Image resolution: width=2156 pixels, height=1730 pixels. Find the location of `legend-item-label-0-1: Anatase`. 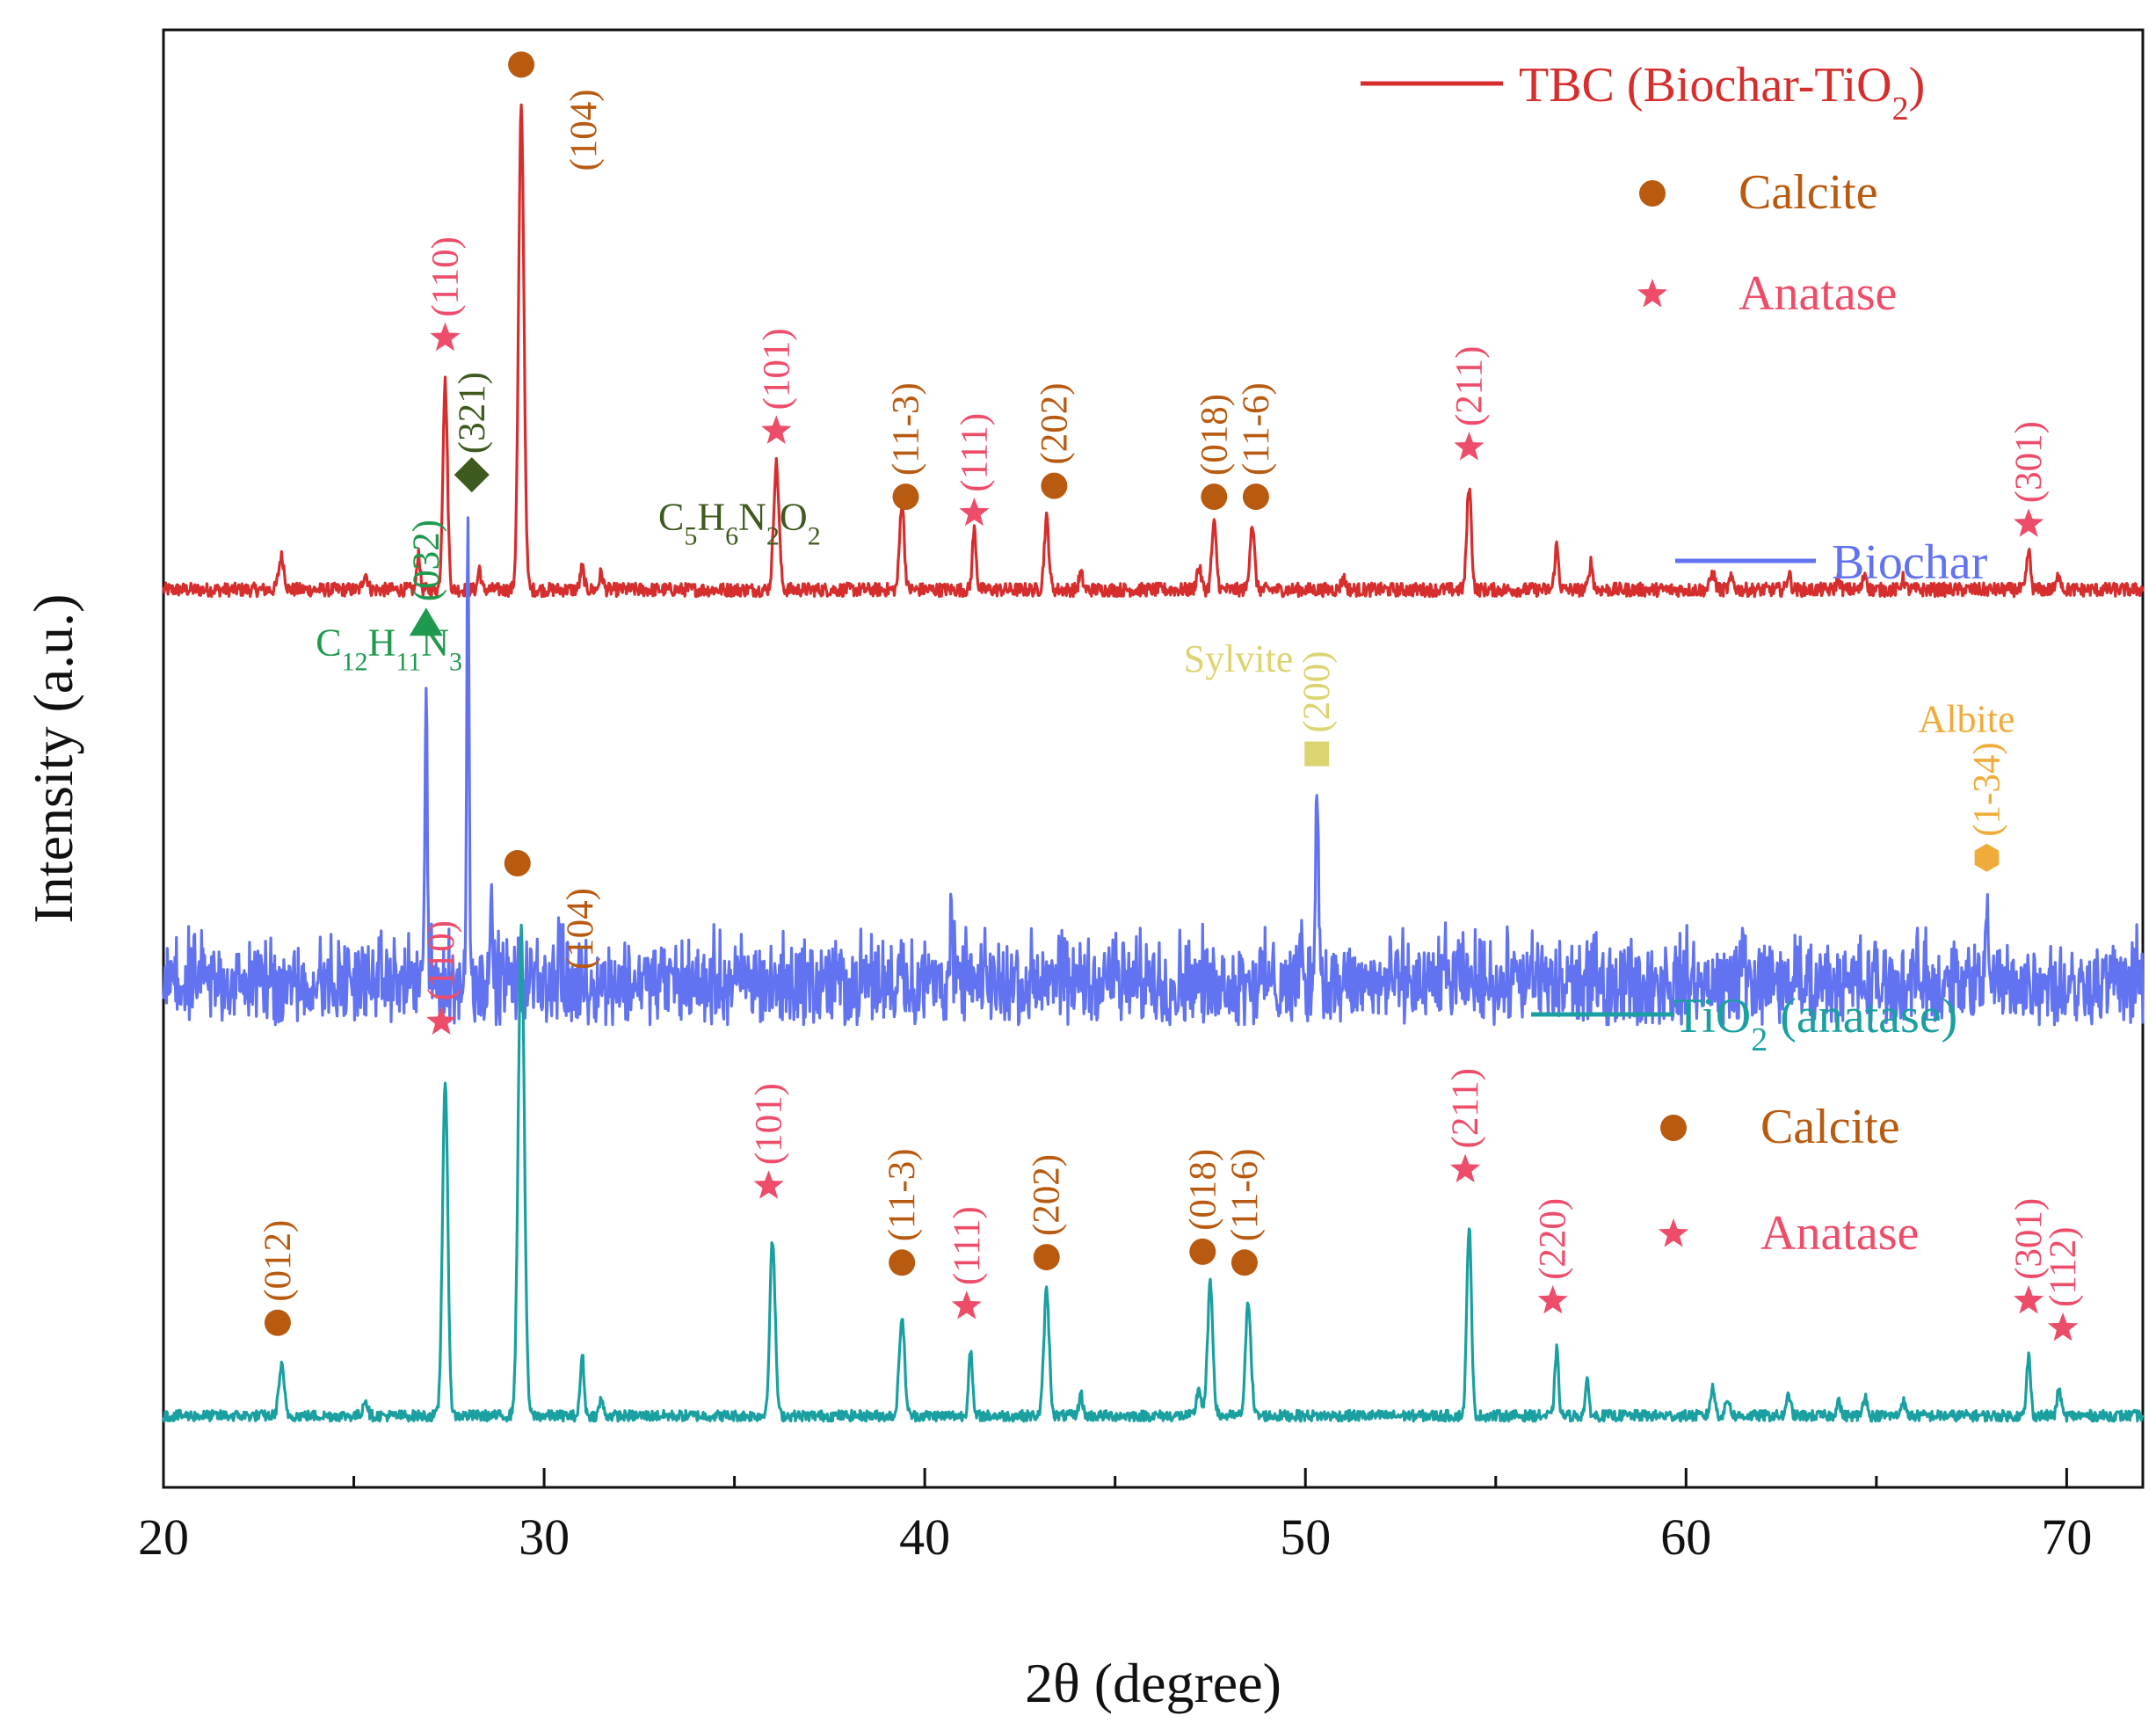

legend-item-label-0-1: Anatase is located at coordinates (1818, 293).